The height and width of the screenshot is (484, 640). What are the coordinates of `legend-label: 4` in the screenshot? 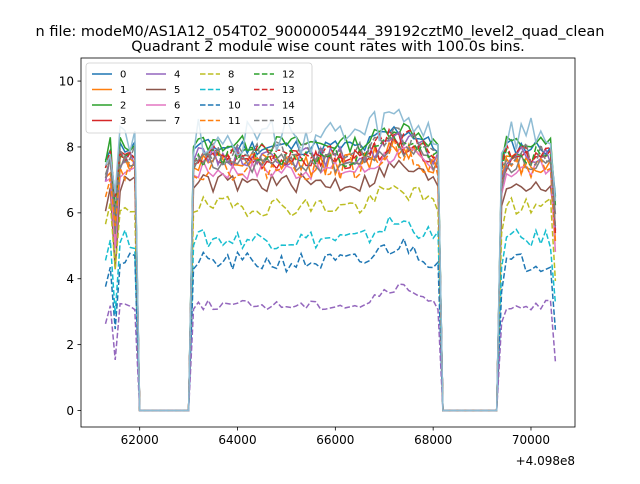 It's located at (177, 75).